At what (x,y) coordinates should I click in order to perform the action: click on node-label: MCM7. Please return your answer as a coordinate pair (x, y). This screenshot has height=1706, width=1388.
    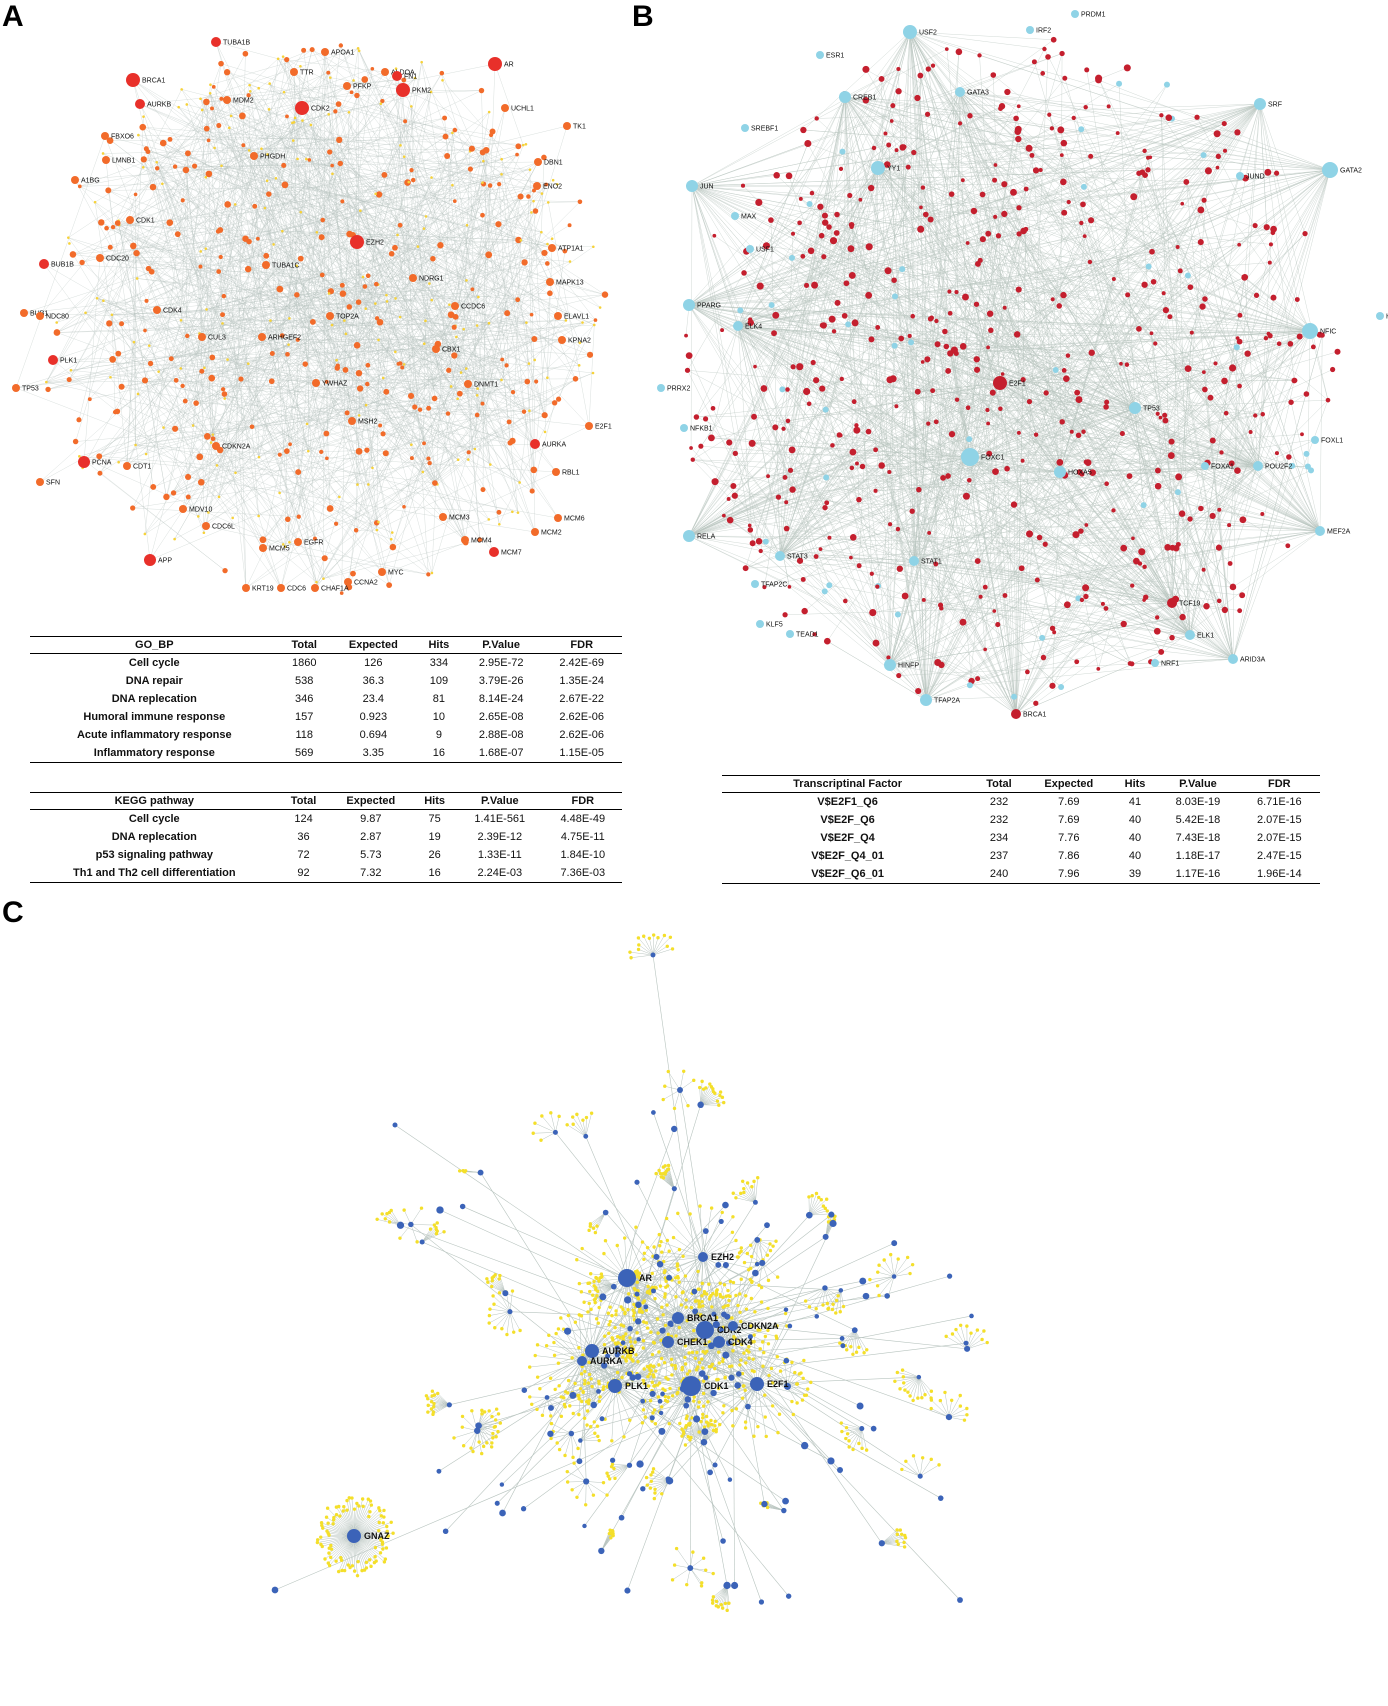
    Looking at the image, I should click on (511, 553).